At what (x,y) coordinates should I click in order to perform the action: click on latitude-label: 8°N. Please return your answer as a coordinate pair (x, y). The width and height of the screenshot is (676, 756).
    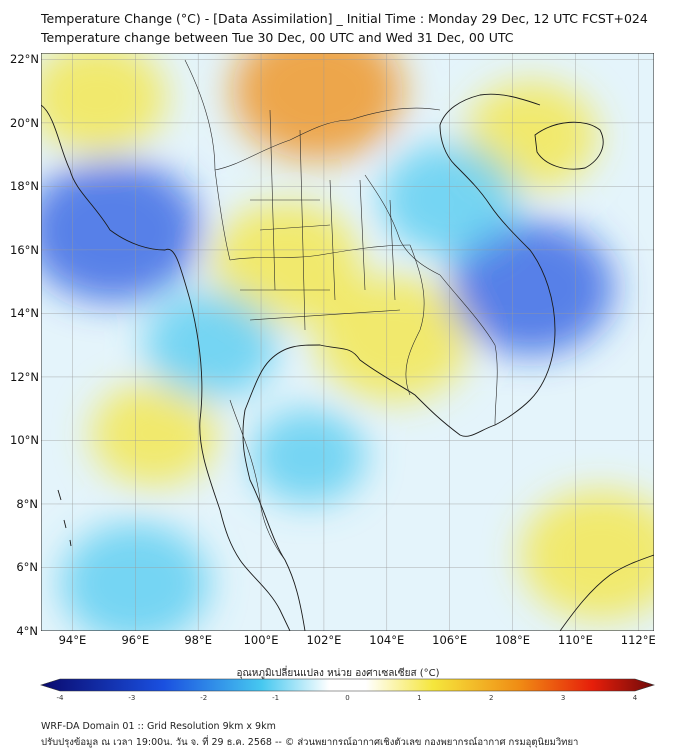
    Looking at the image, I should click on (27, 503).